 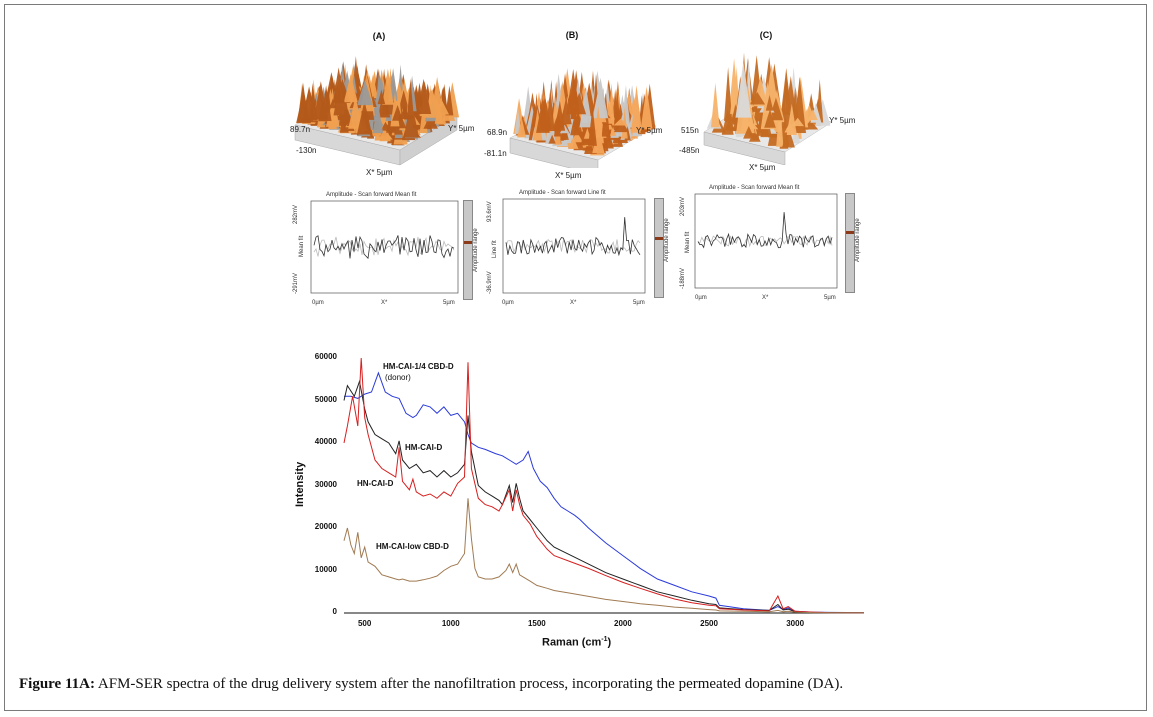 I want to click on x-tick-label: 2500, so click(x=709, y=623).